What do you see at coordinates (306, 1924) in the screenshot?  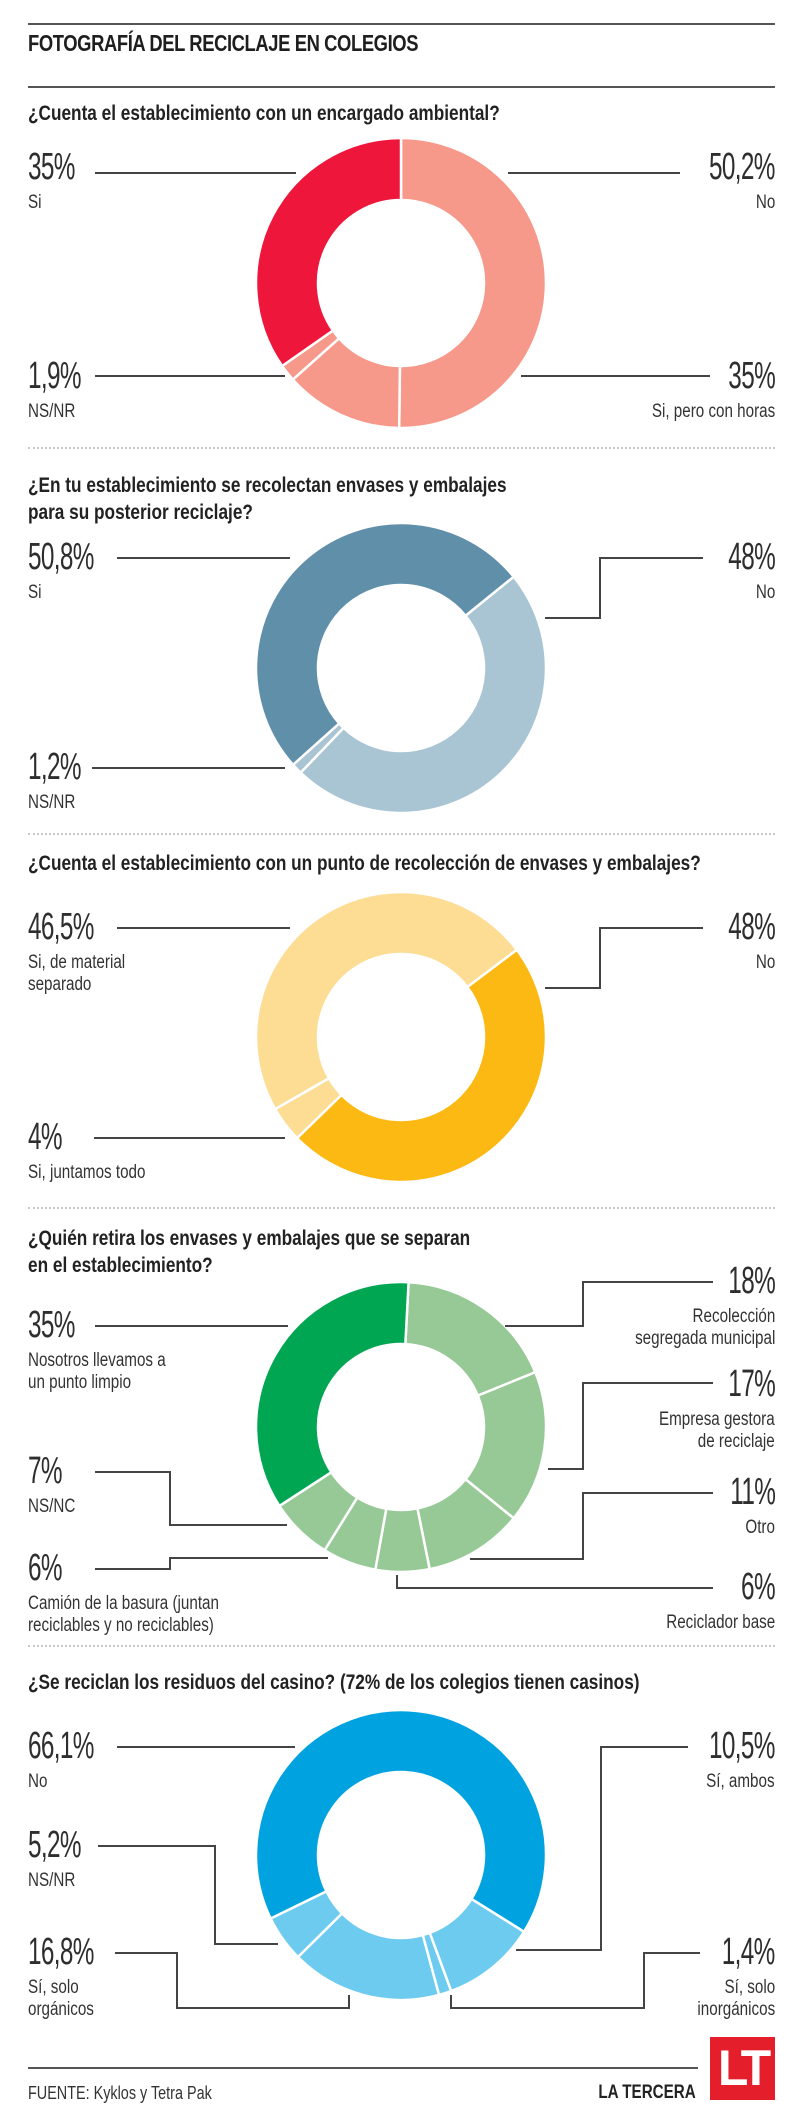 I see `slice-ns-nr` at bounding box center [306, 1924].